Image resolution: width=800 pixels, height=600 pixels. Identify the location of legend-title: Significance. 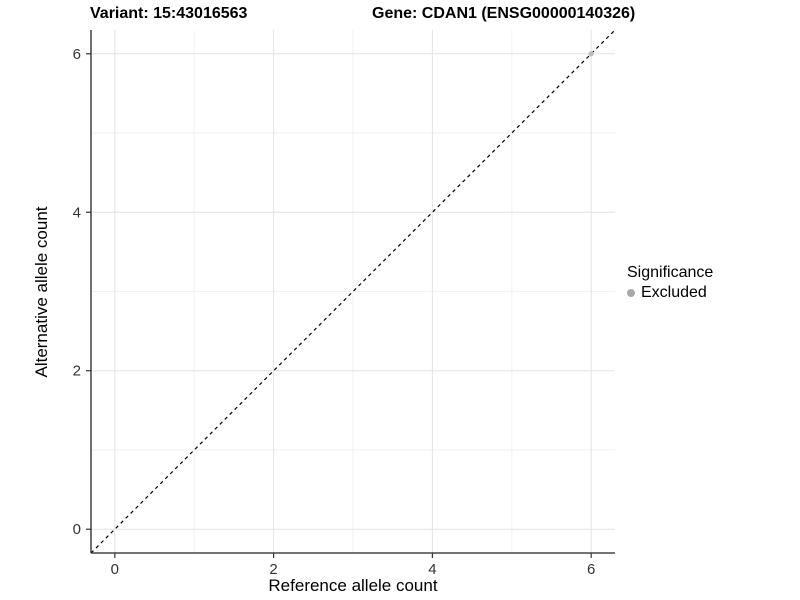
(670, 272).